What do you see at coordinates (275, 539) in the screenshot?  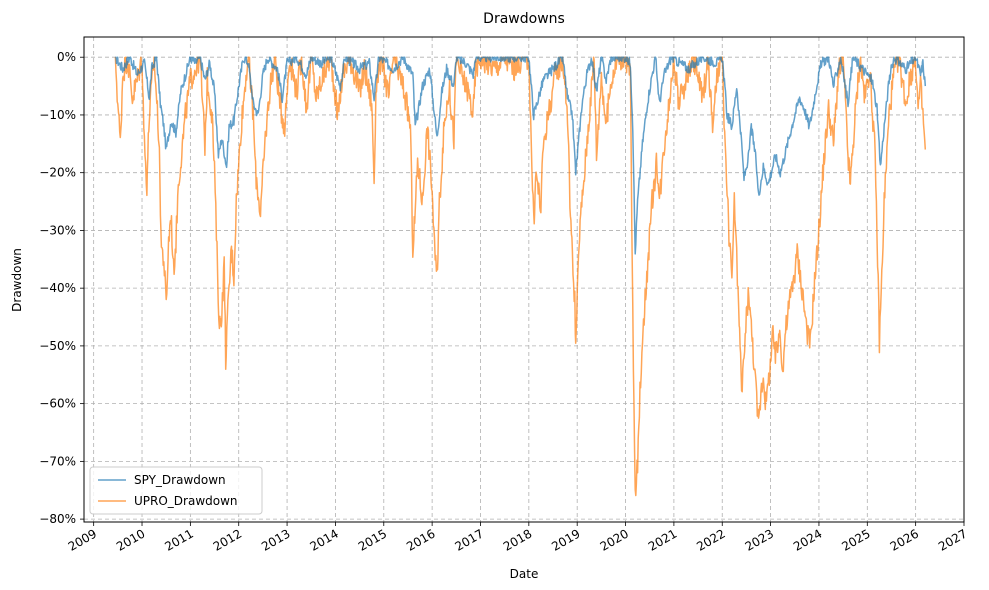 I see `x-tick-label: 2013` at bounding box center [275, 539].